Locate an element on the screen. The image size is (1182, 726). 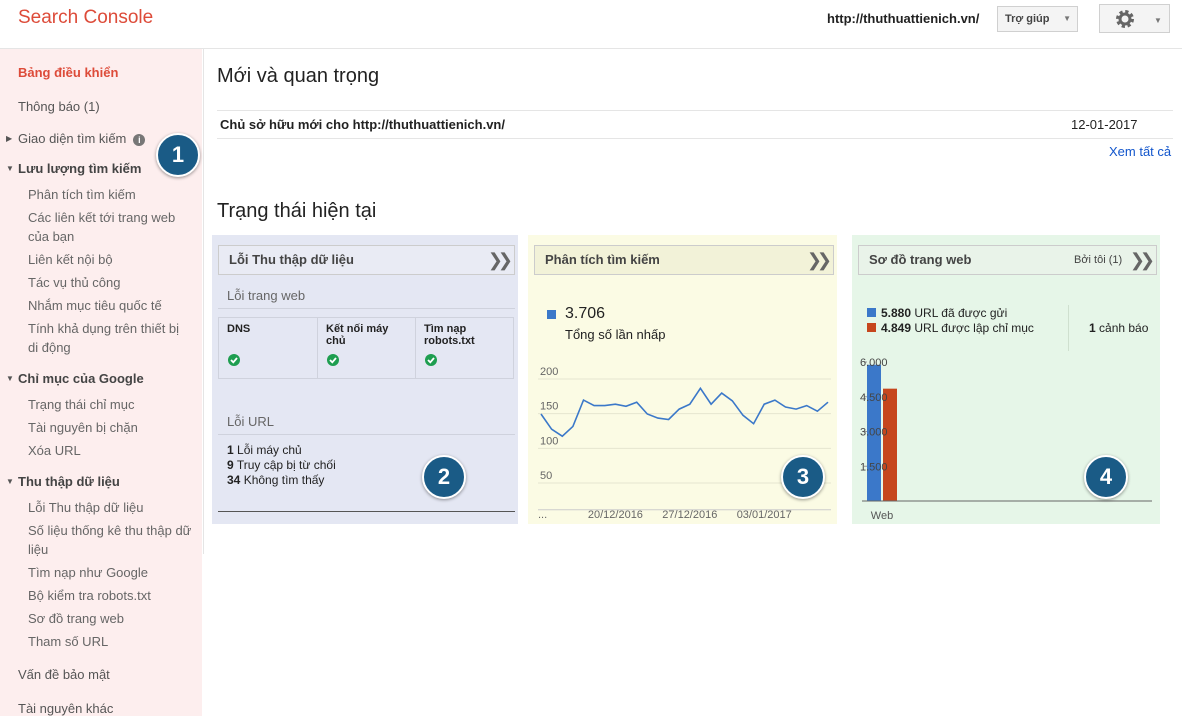
nav-item: Tài nguyên khác is located at coordinates (66, 708).